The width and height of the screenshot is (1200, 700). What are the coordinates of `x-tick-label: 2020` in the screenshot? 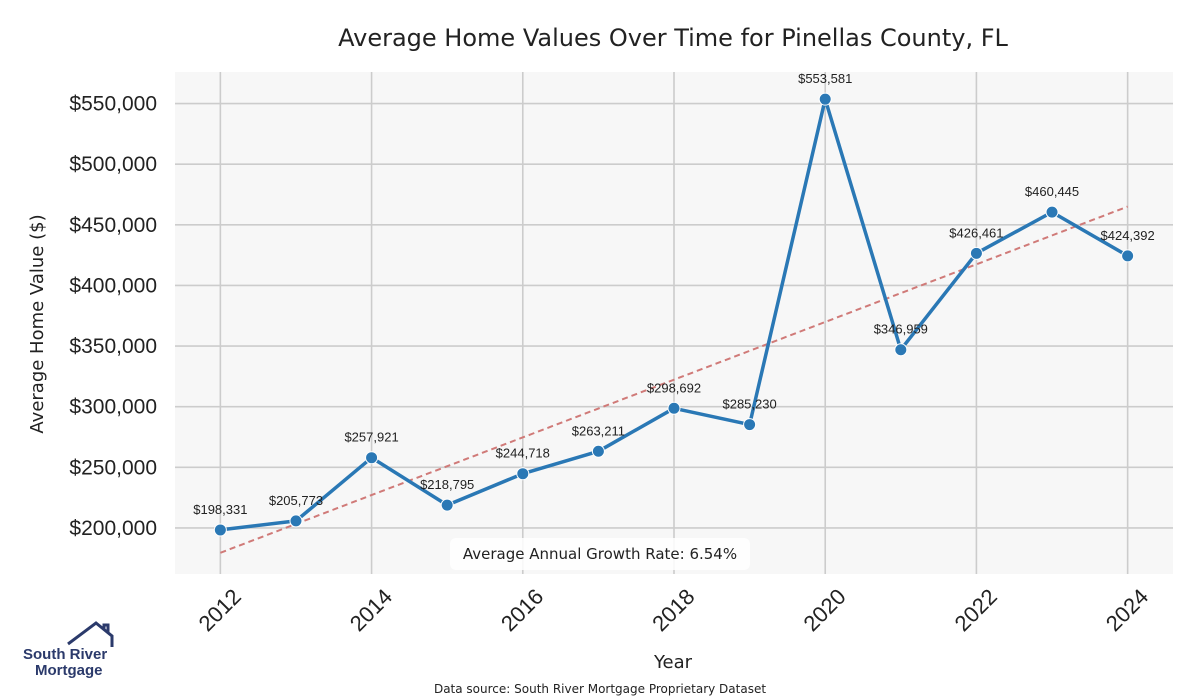 It's located at (824, 610).